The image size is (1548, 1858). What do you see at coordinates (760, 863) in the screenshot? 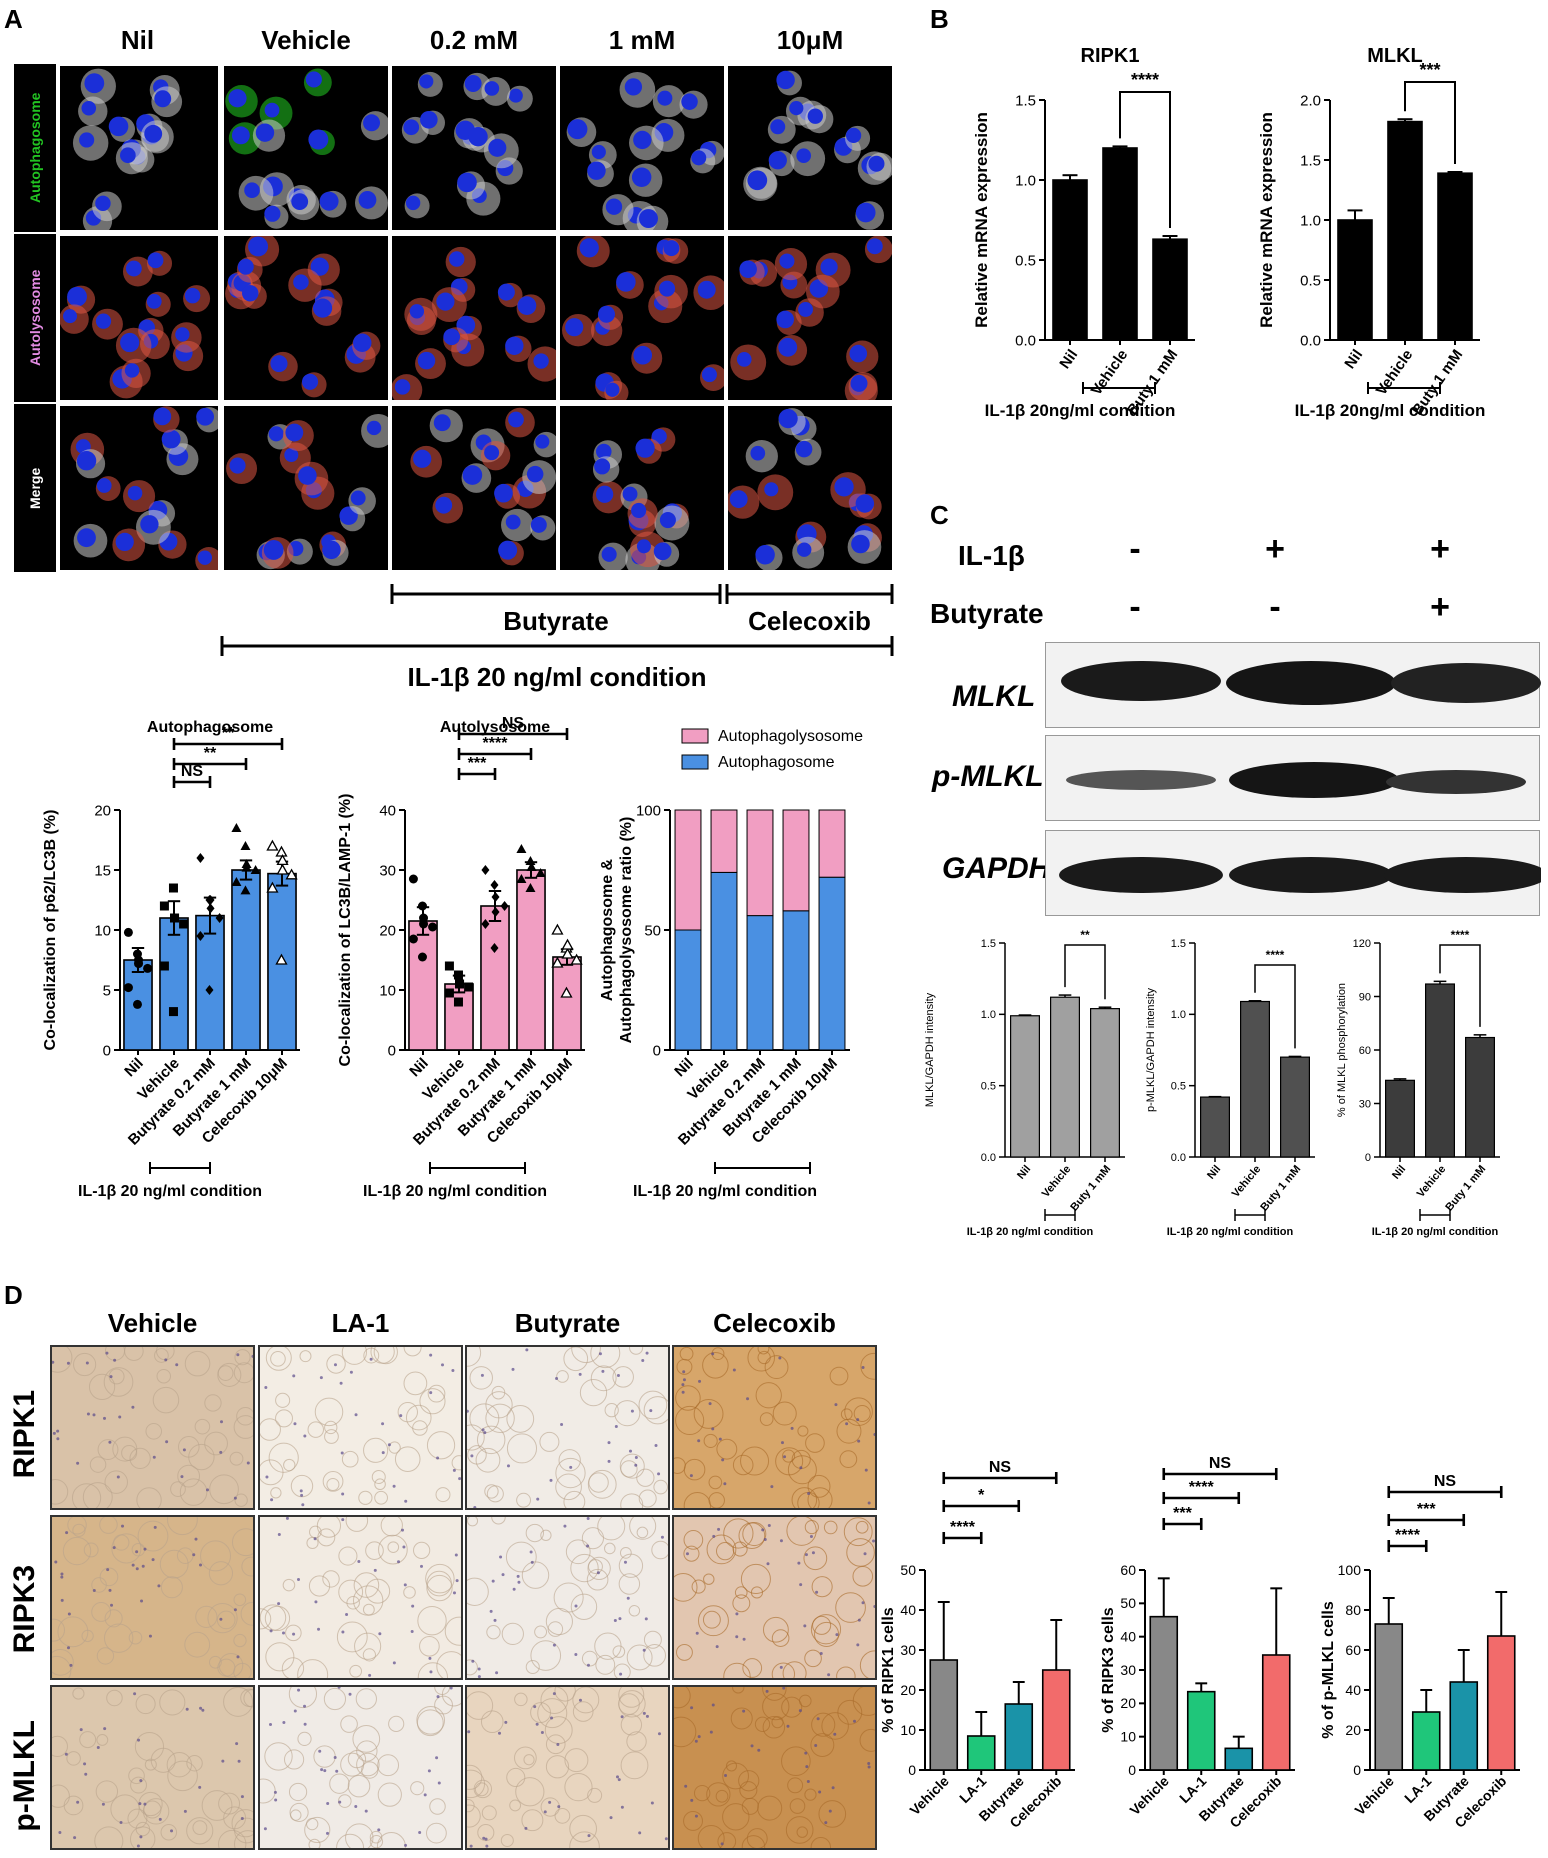
I see `bar-autophagolysosome` at bounding box center [760, 863].